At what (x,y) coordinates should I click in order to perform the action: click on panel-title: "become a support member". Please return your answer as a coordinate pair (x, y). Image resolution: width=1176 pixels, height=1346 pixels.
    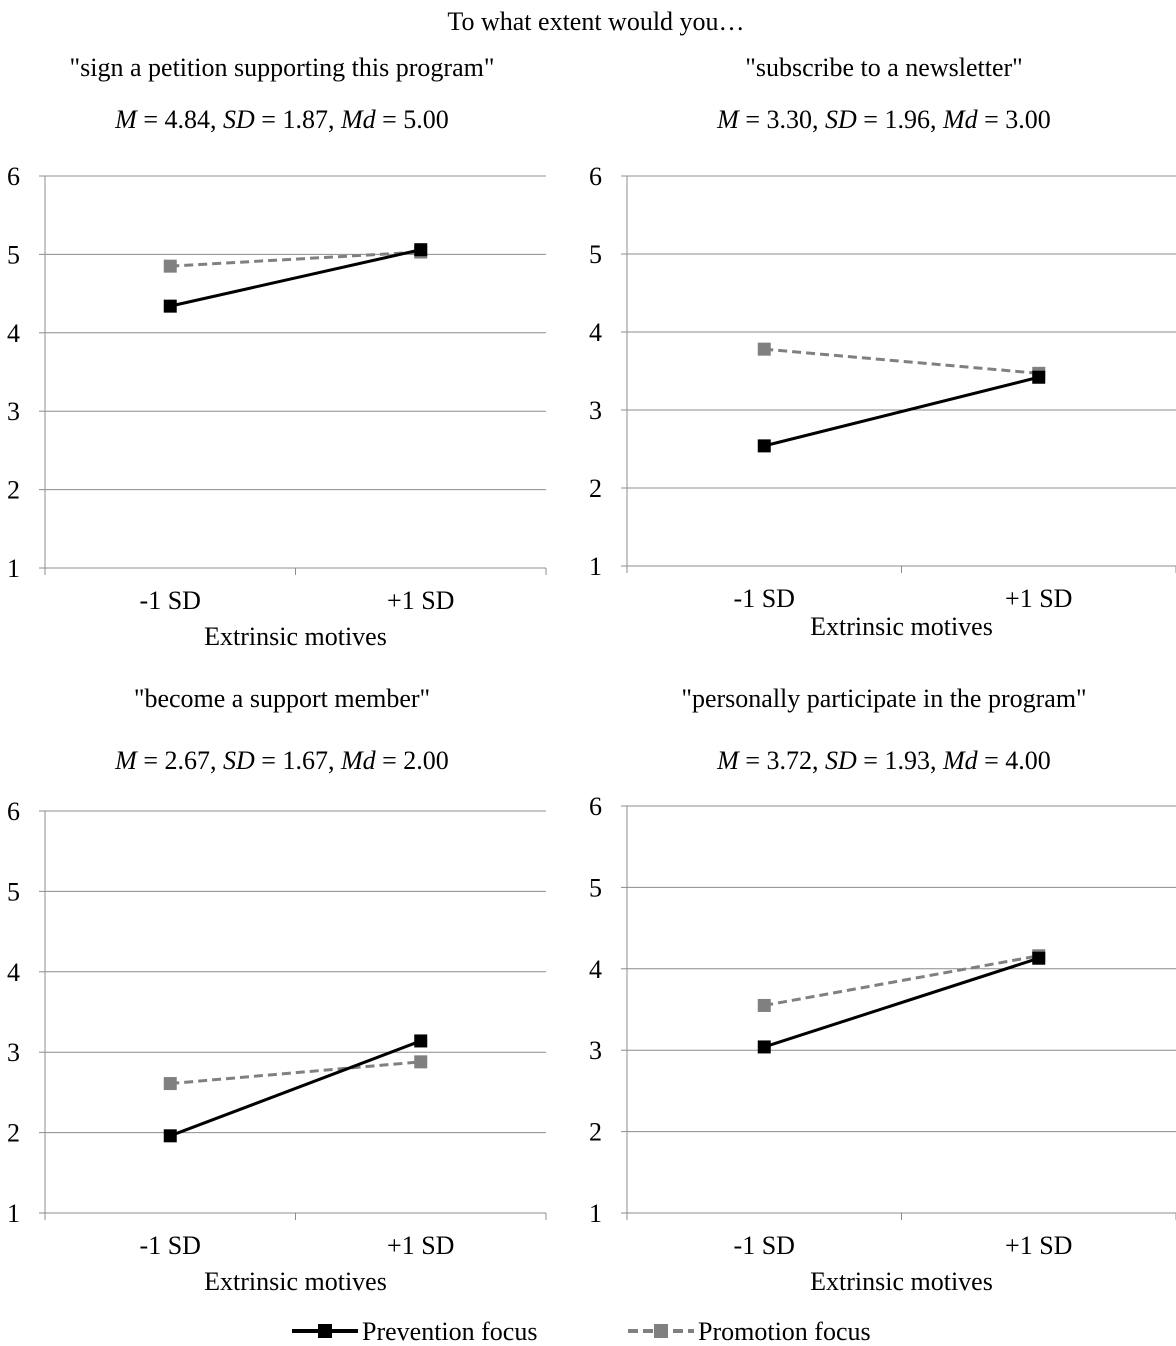
    Looking at the image, I should click on (282, 698).